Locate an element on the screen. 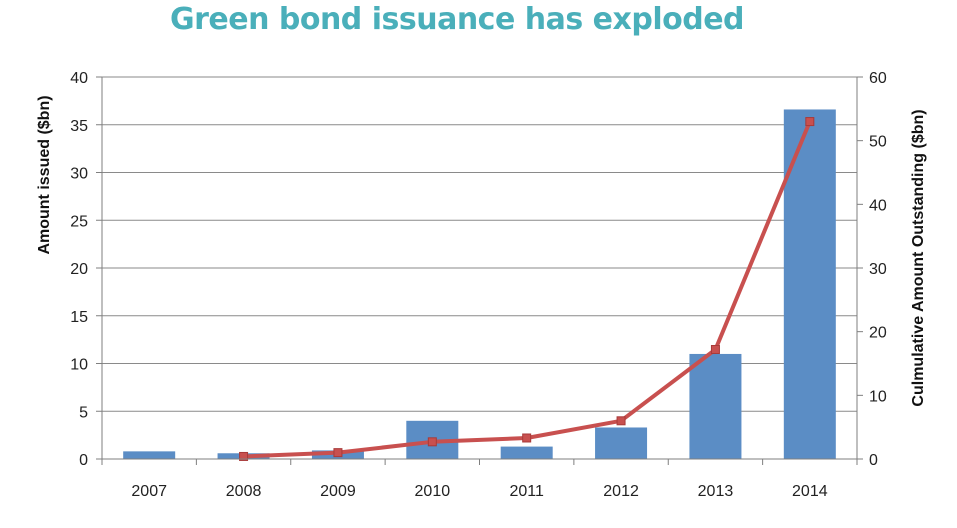 The width and height of the screenshot is (957, 528). chart-title: Green bond issuance has exploded is located at coordinates (457, 19).